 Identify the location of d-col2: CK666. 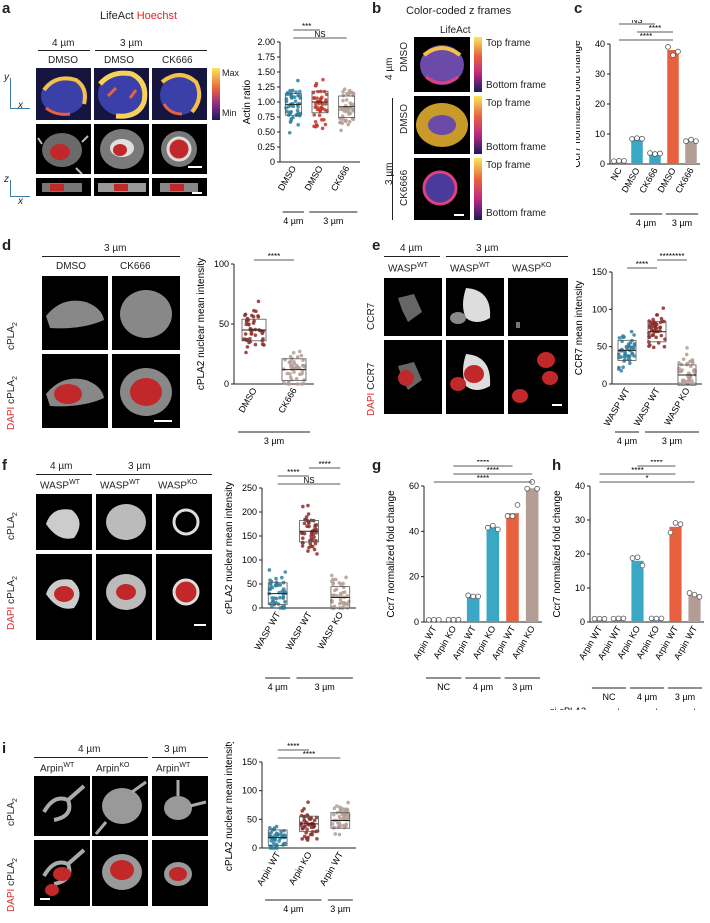
(135, 266).